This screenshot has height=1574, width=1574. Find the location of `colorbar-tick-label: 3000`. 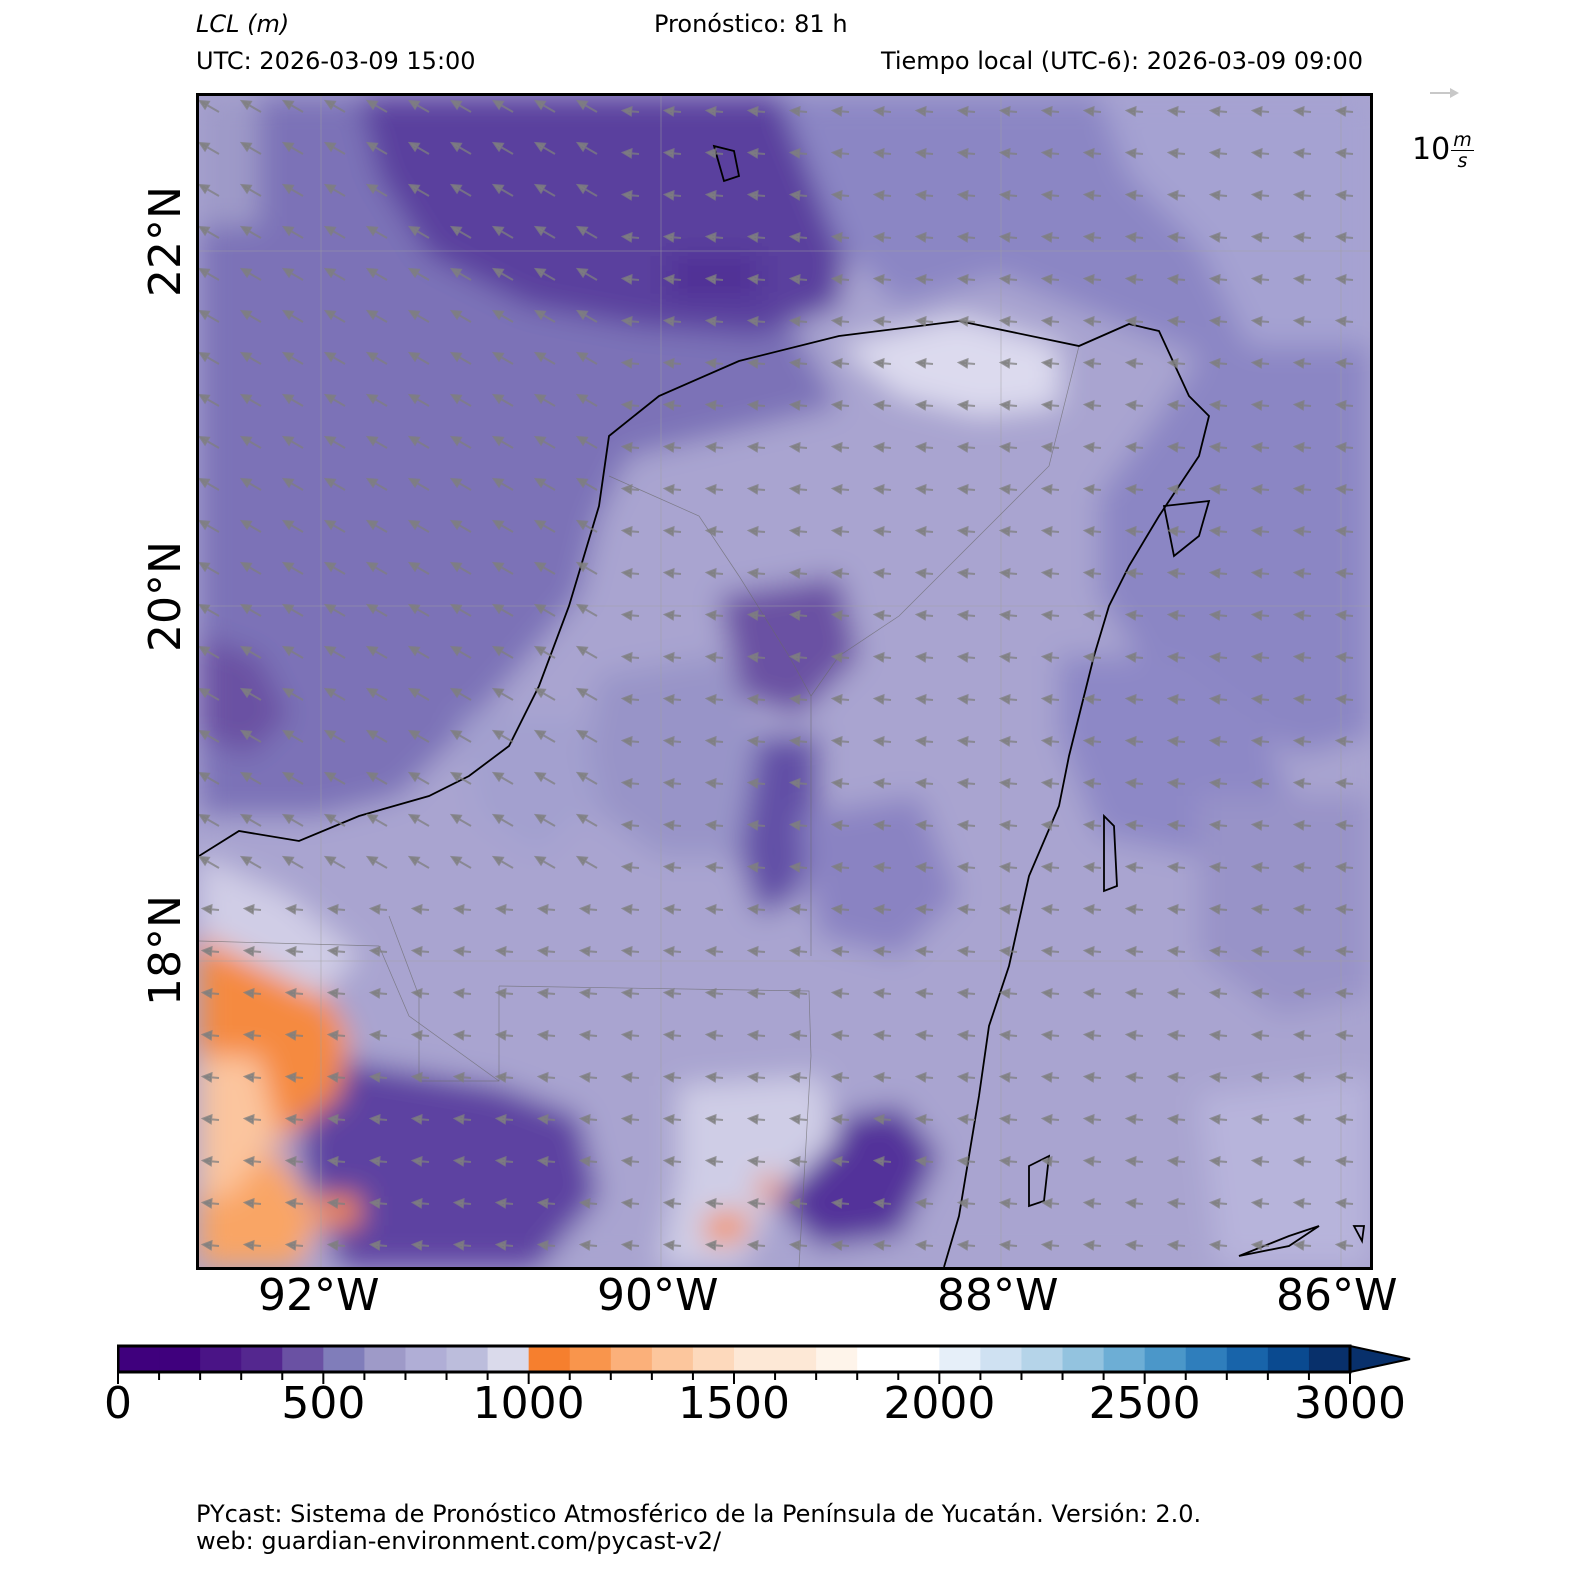

colorbar-tick-label: 3000 is located at coordinates (1350, 1403).